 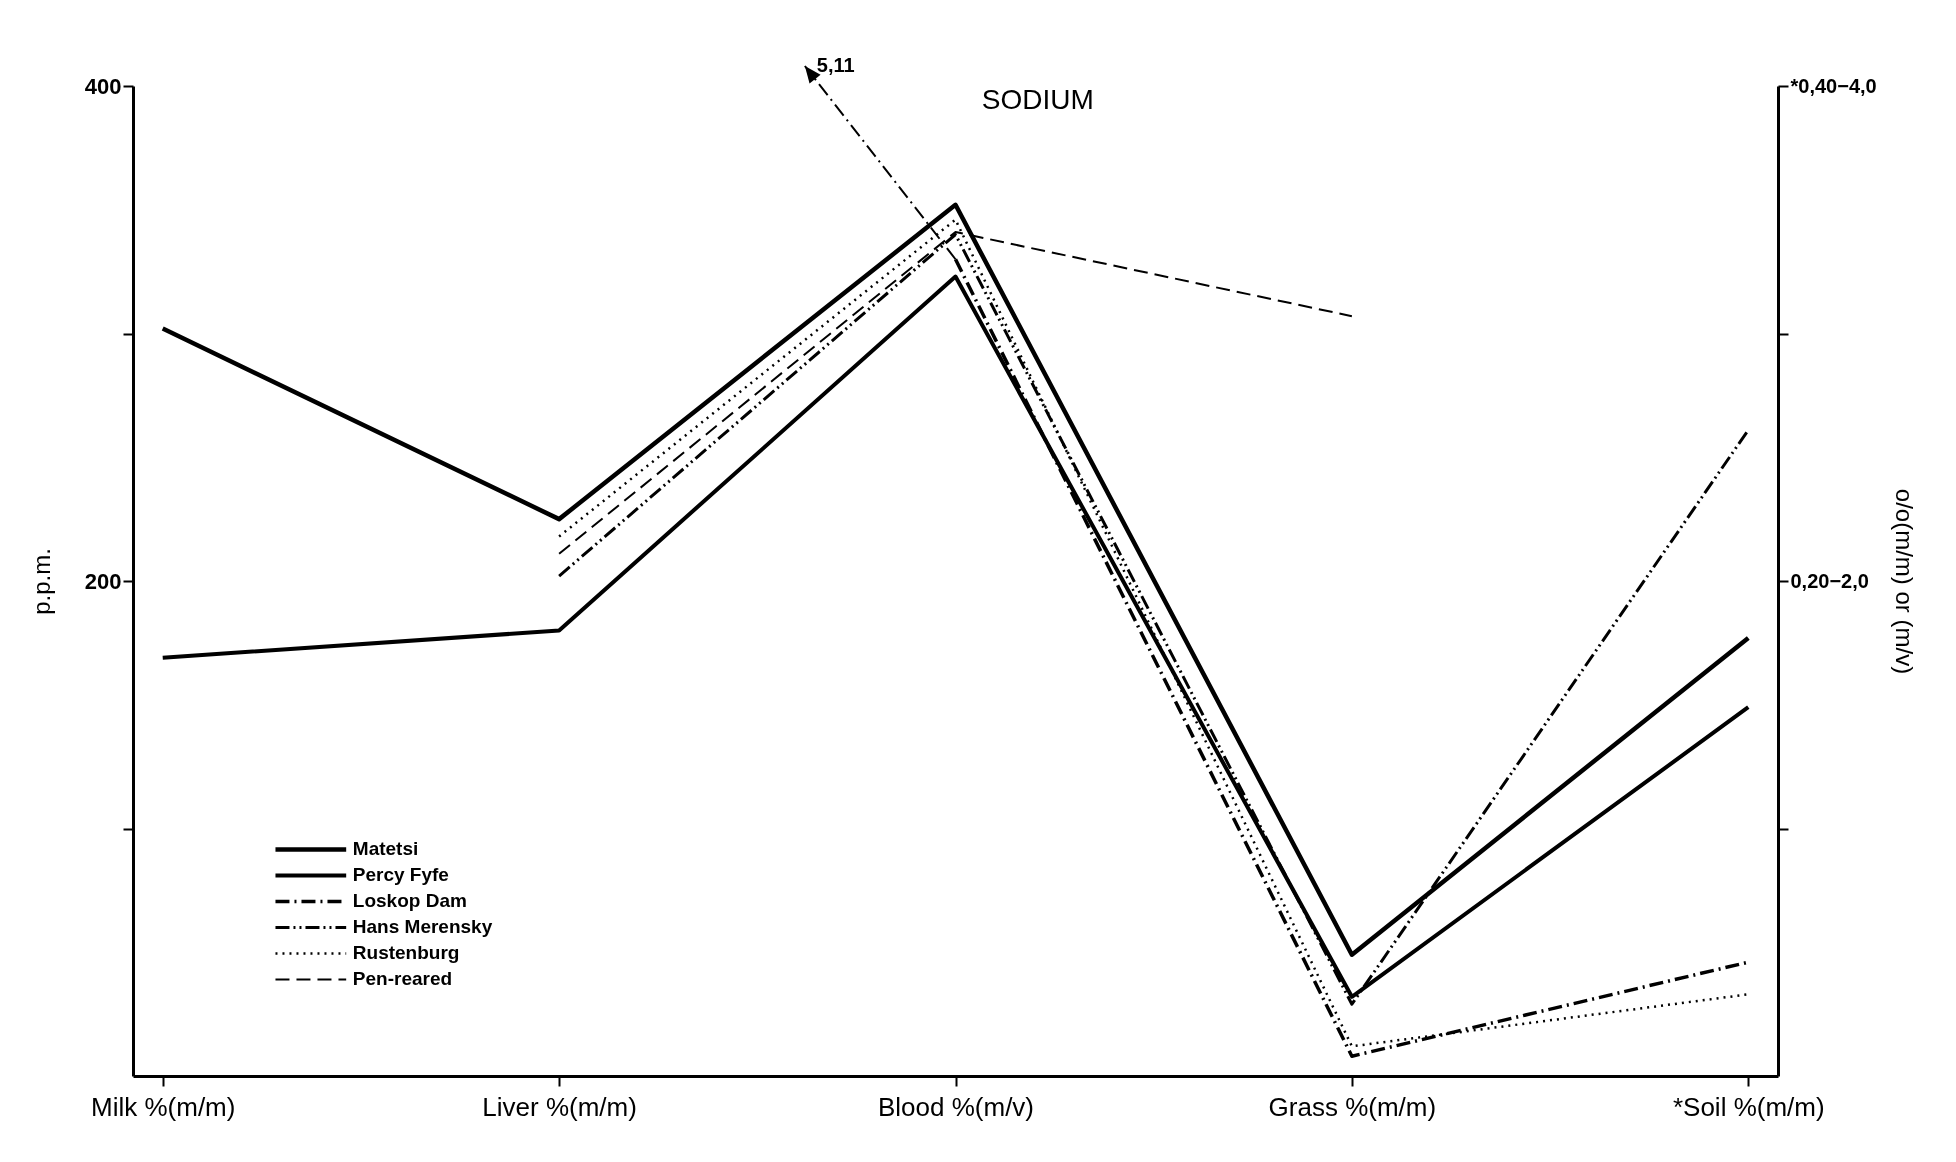 What do you see at coordinates (406, 953) in the screenshot?
I see `legend-label: Rustenburg` at bounding box center [406, 953].